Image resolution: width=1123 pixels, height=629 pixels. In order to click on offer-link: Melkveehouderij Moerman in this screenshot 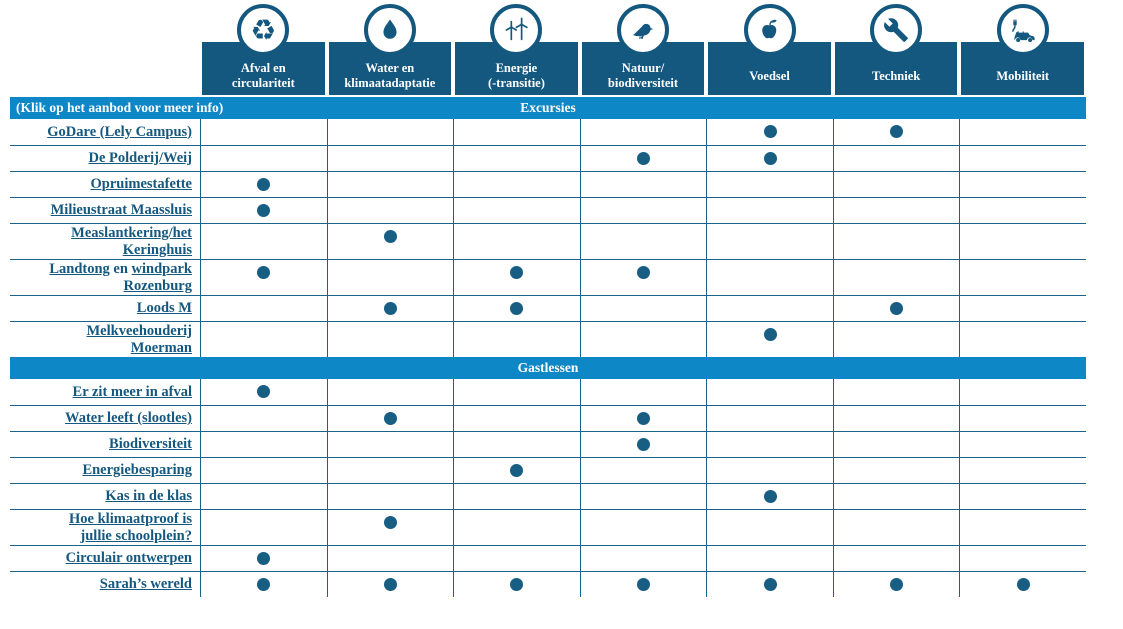, I will do `click(139, 339)`.